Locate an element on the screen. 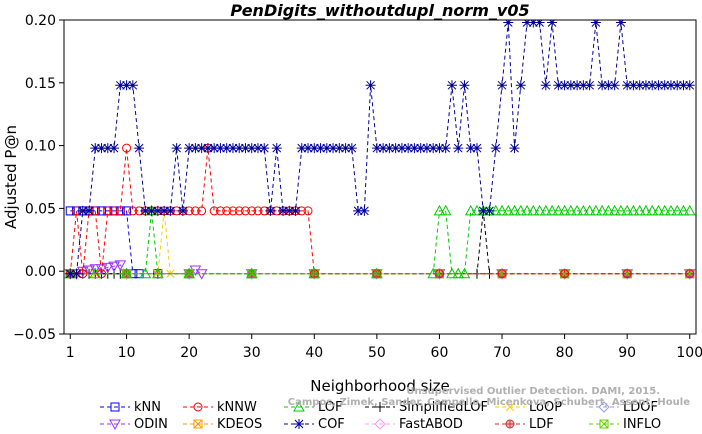  chart-title: PenDigits_withoutdupl_norm_v05 is located at coordinates (379, 10).